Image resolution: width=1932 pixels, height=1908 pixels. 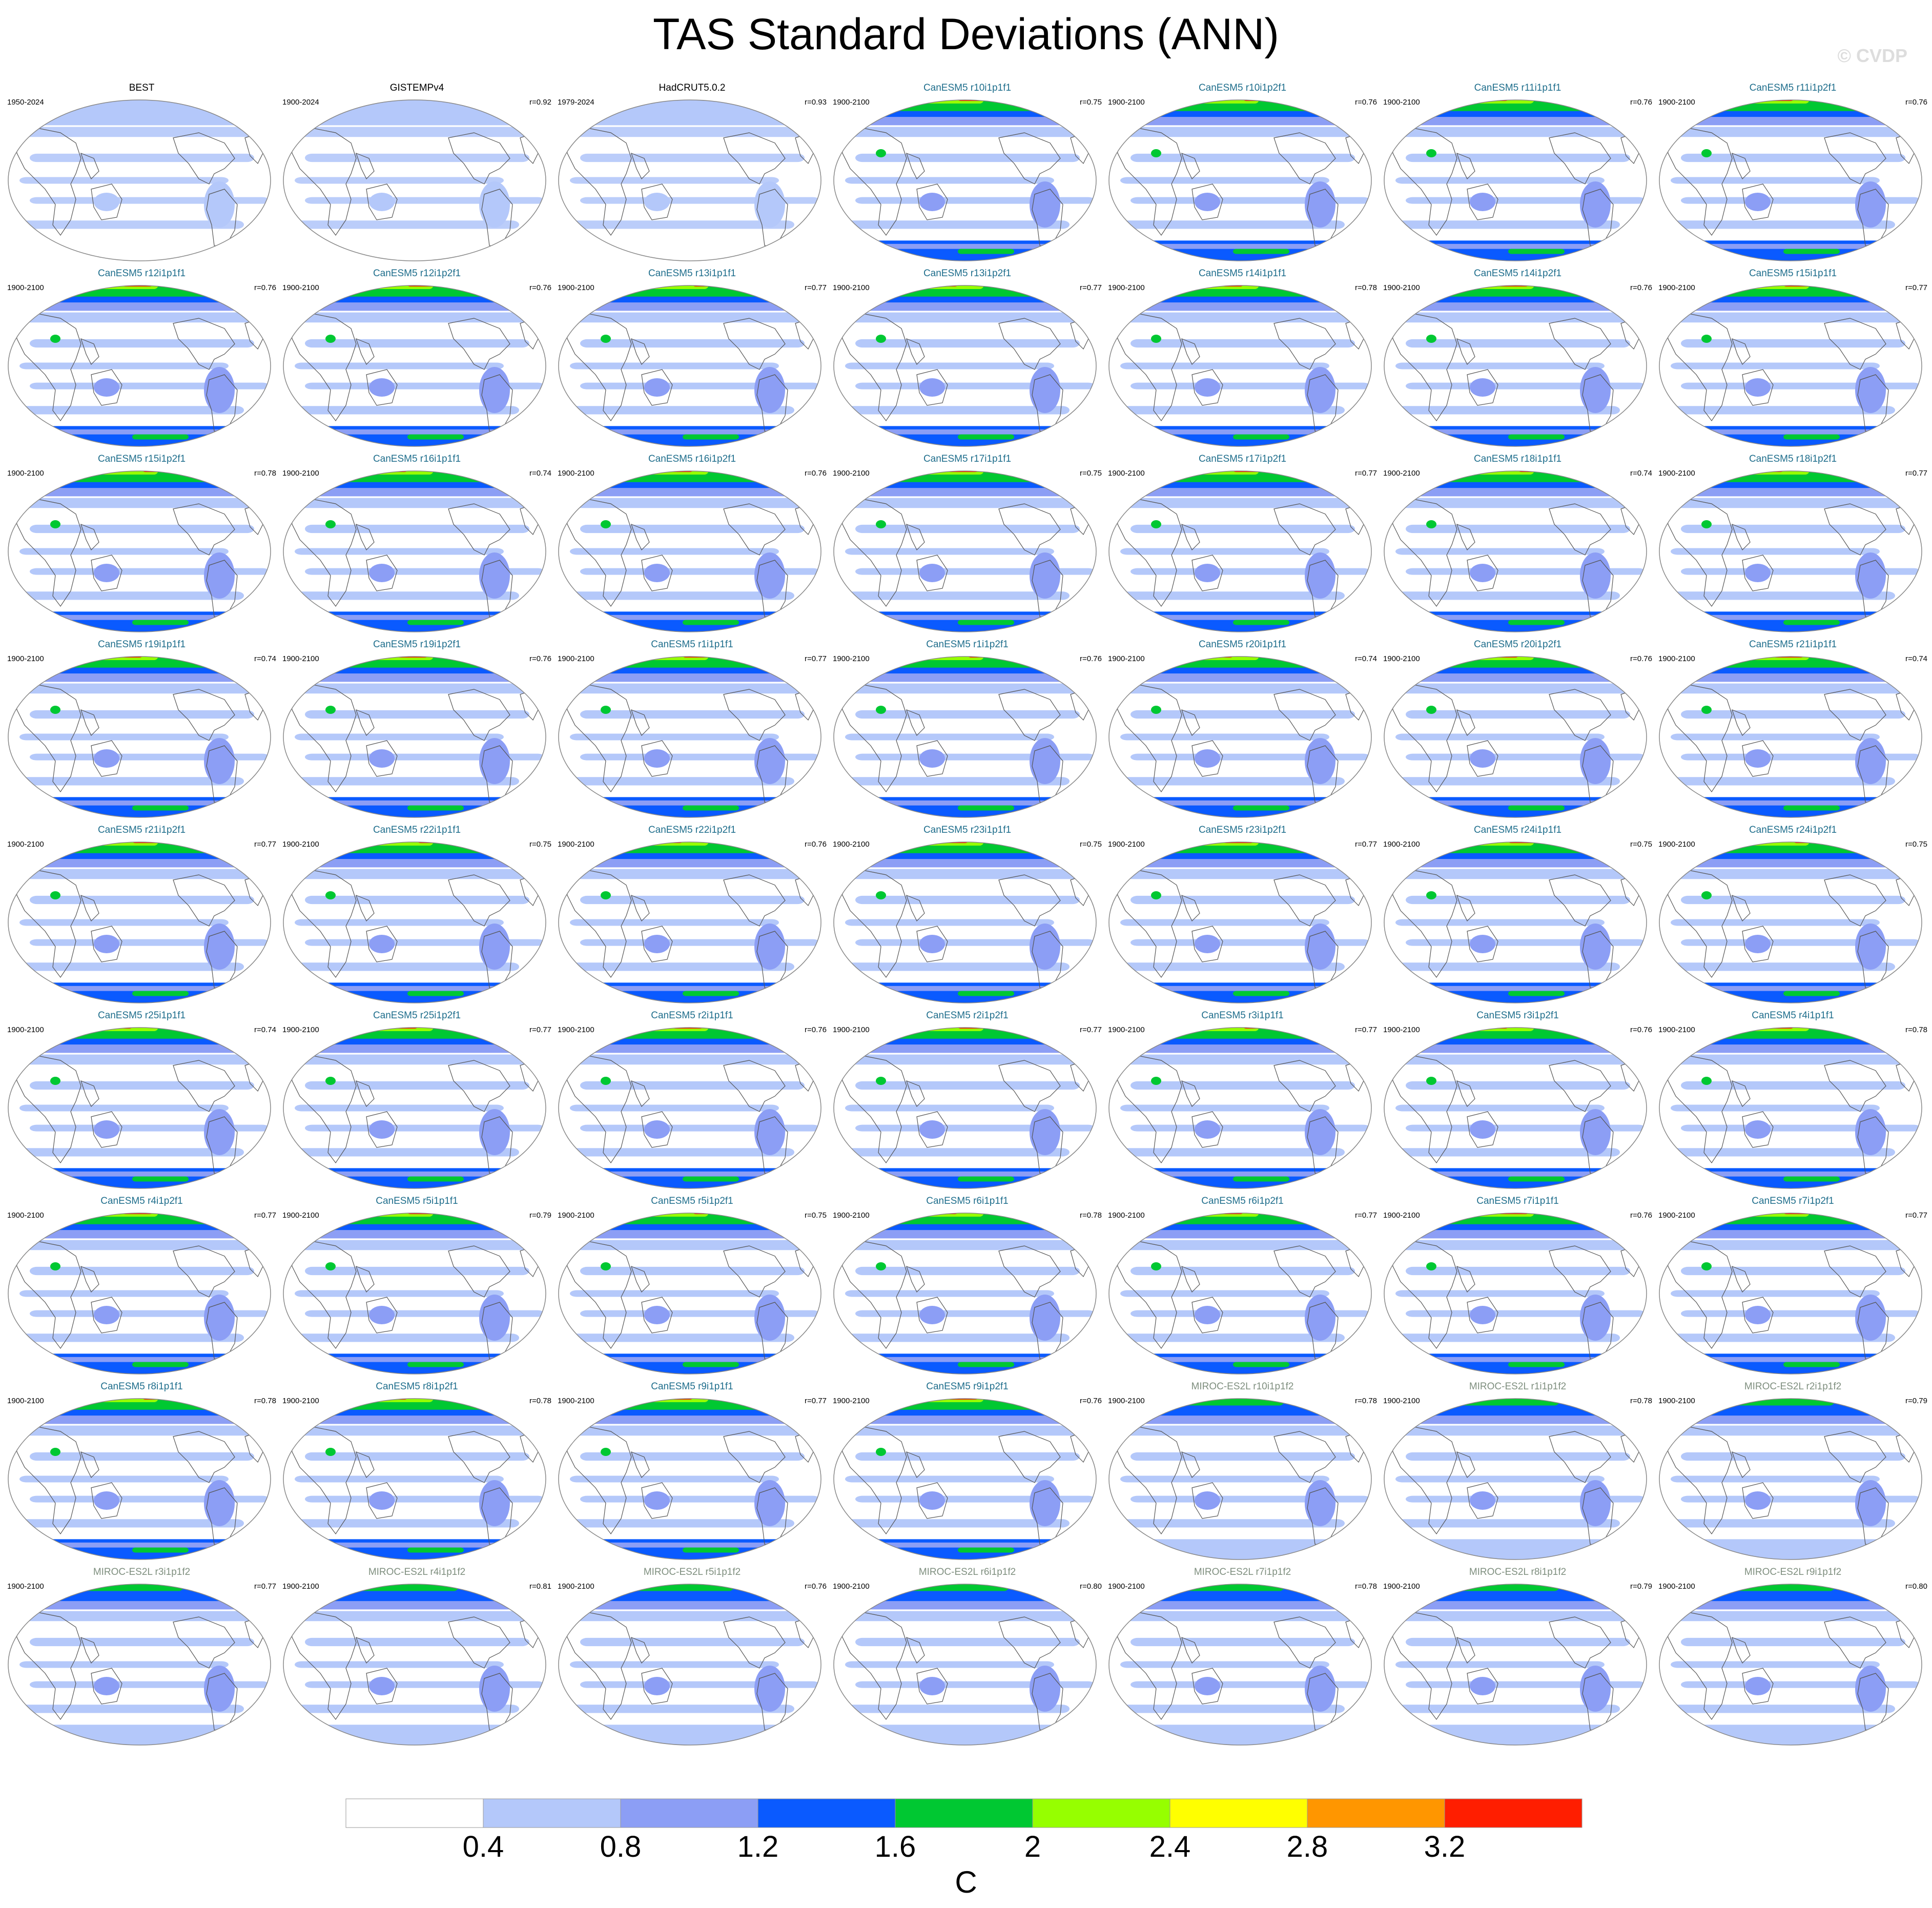 What do you see at coordinates (895, 1847) in the screenshot?
I see `colorbar-tick-label: 1.6` at bounding box center [895, 1847].